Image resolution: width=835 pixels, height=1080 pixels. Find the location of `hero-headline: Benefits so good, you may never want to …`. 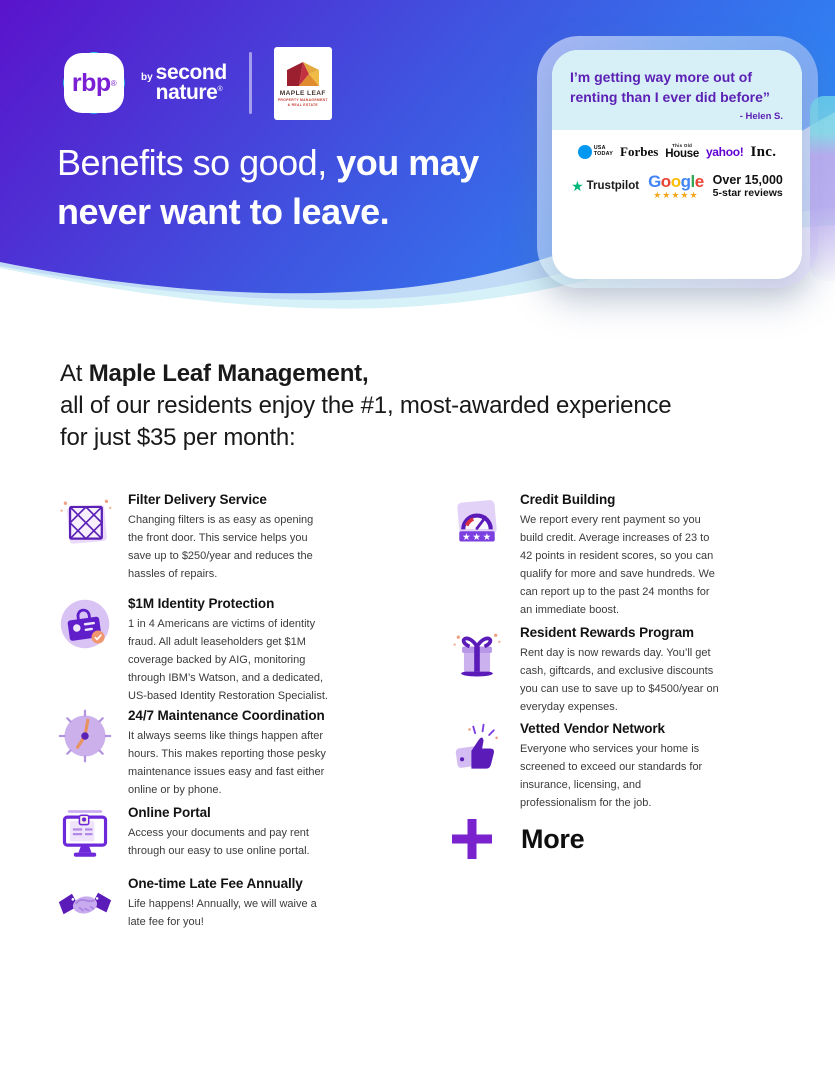

hero-headline: Benefits so good, you may never want to … is located at coordinates (268, 187).